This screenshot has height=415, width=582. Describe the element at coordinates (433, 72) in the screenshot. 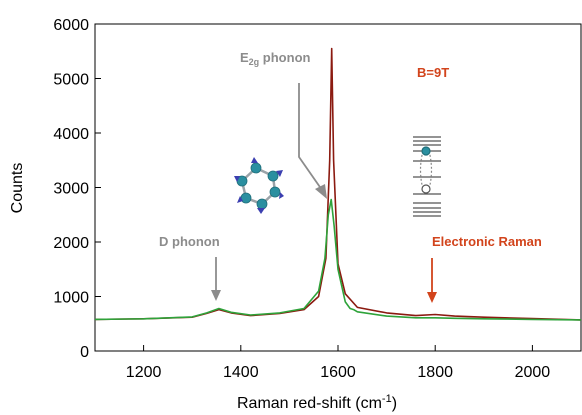

I see `annotation-field-b9t: B=9T` at that location.